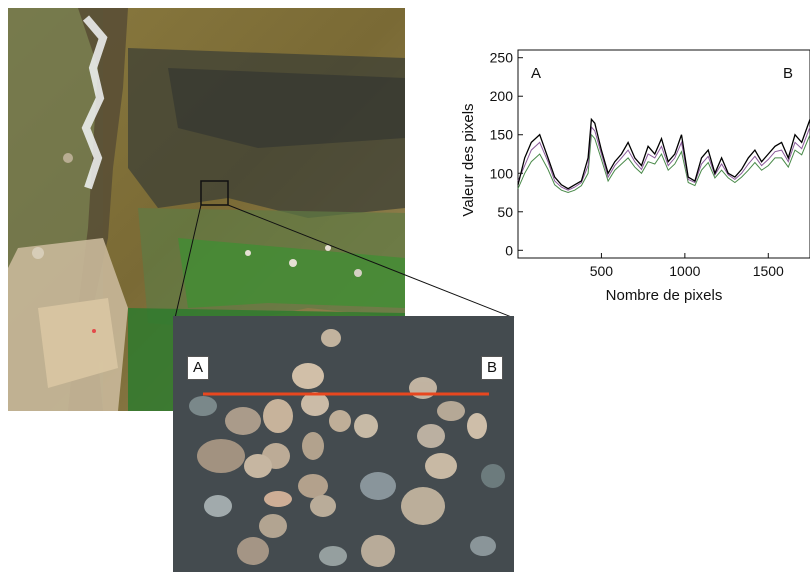 The image size is (810, 572). I want to click on annotation-a: A, so click(536, 73).